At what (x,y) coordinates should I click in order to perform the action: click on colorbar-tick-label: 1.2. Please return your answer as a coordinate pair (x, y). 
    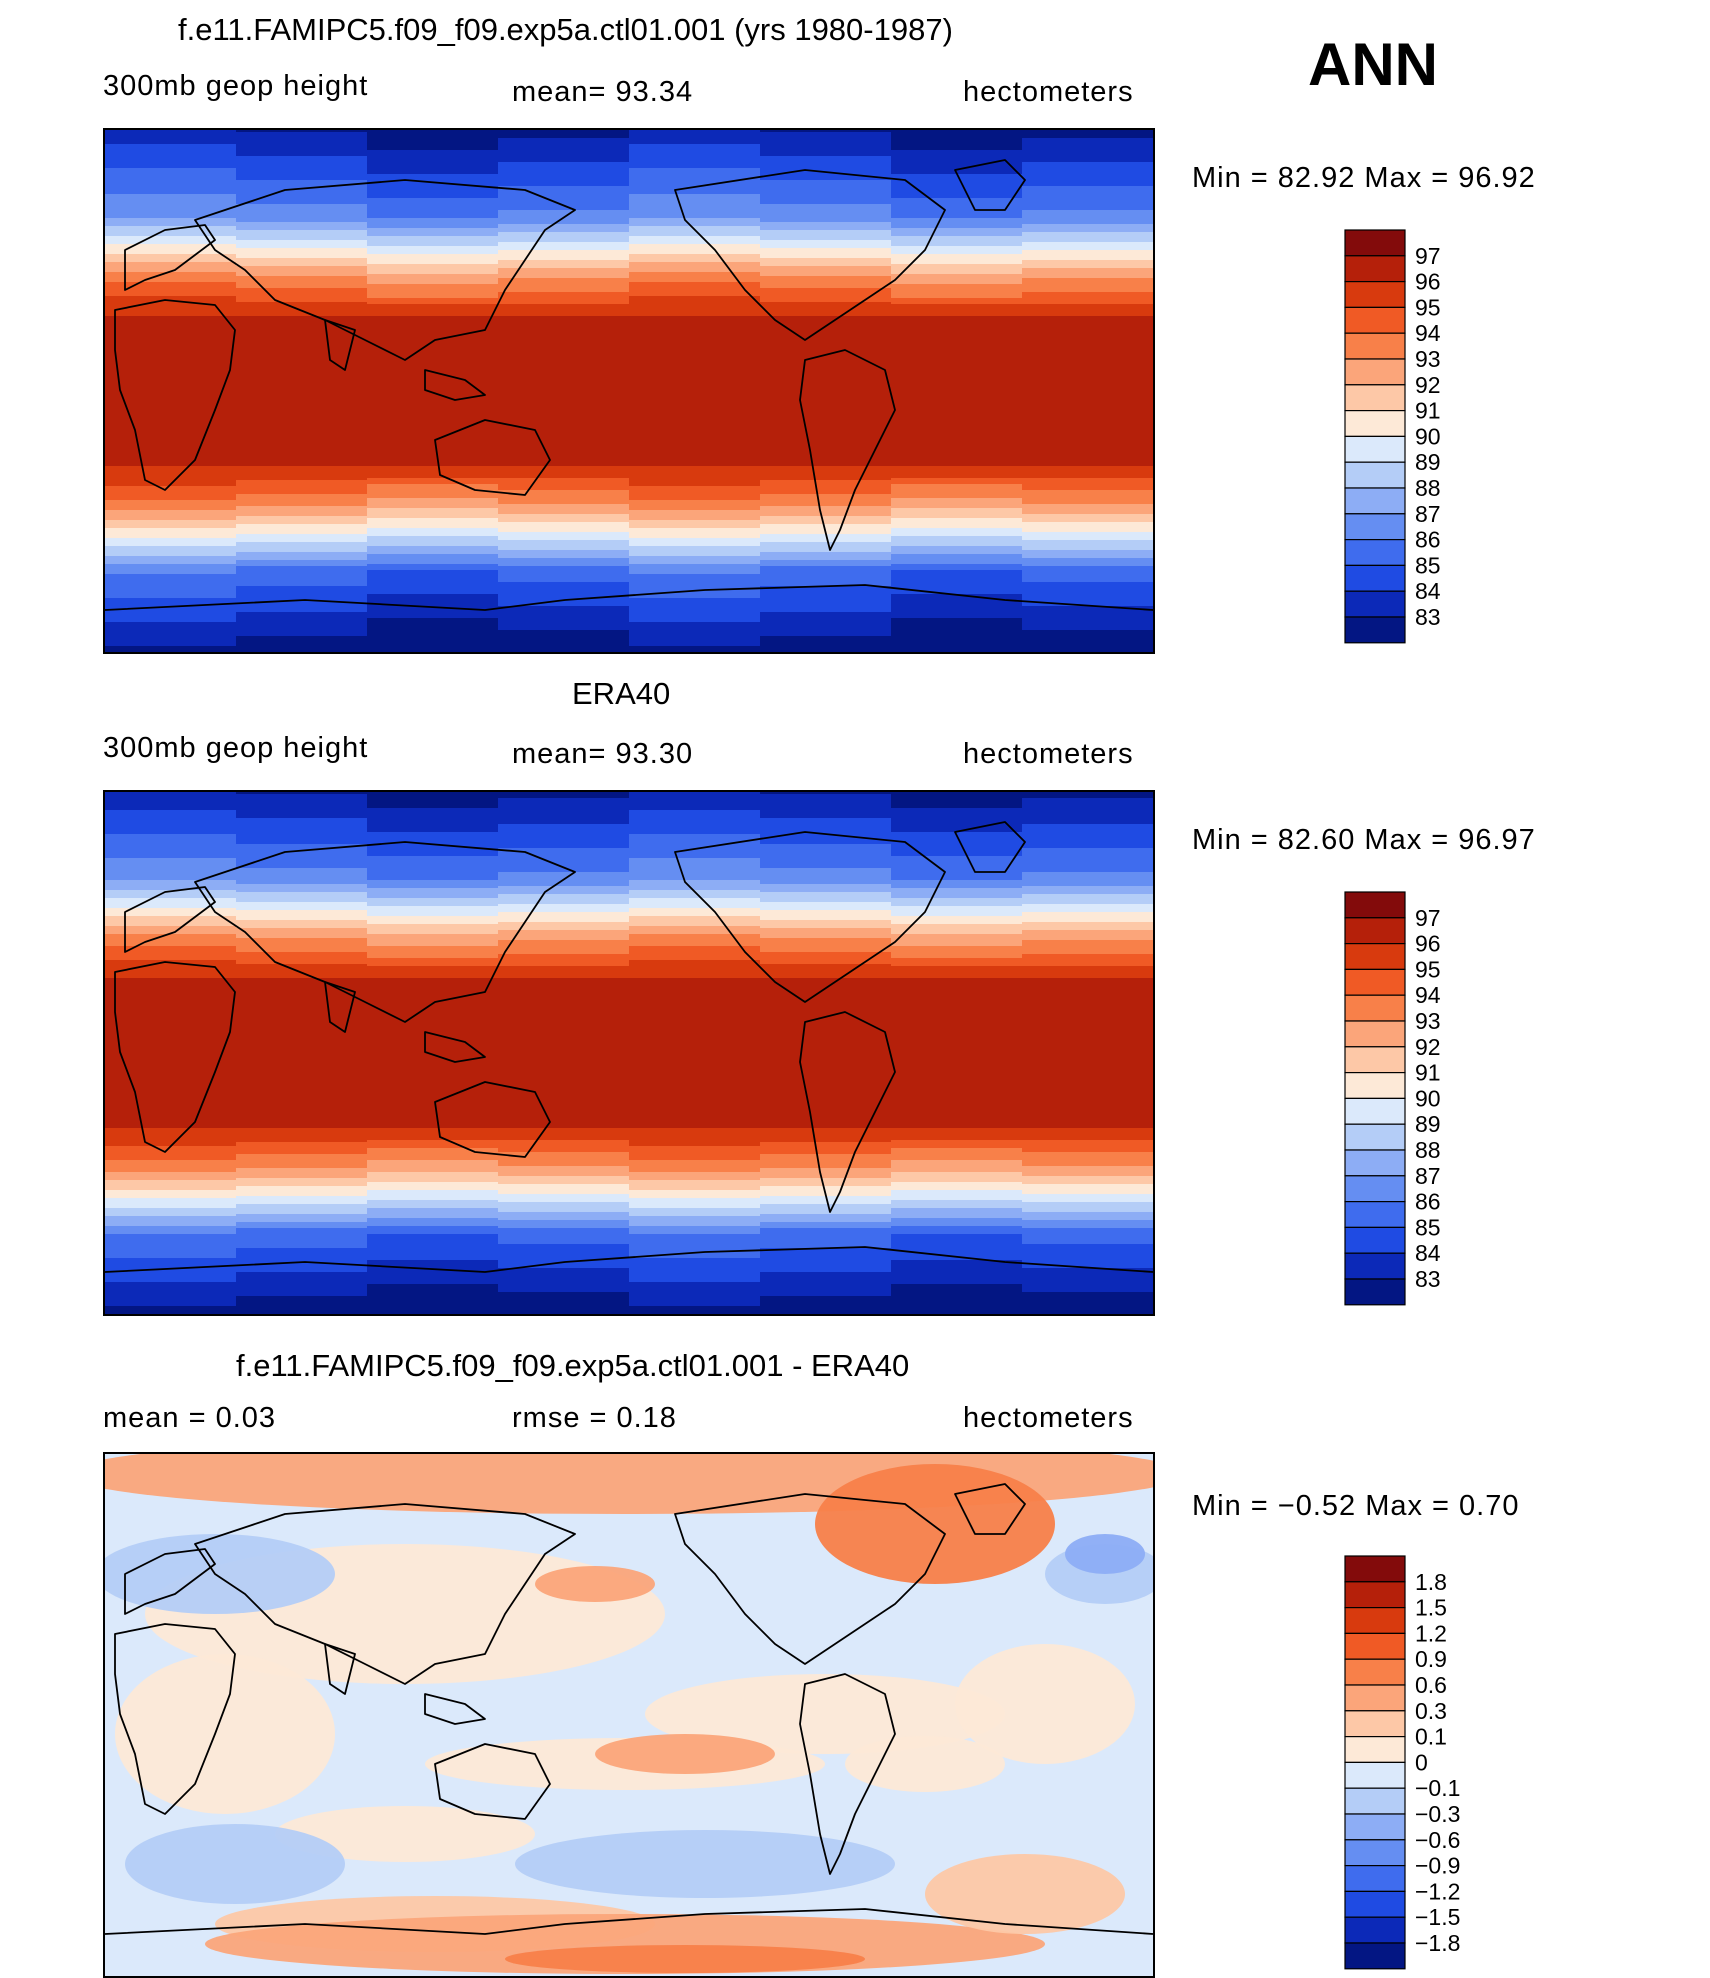
    Looking at the image, I should click on (1431, 1633).